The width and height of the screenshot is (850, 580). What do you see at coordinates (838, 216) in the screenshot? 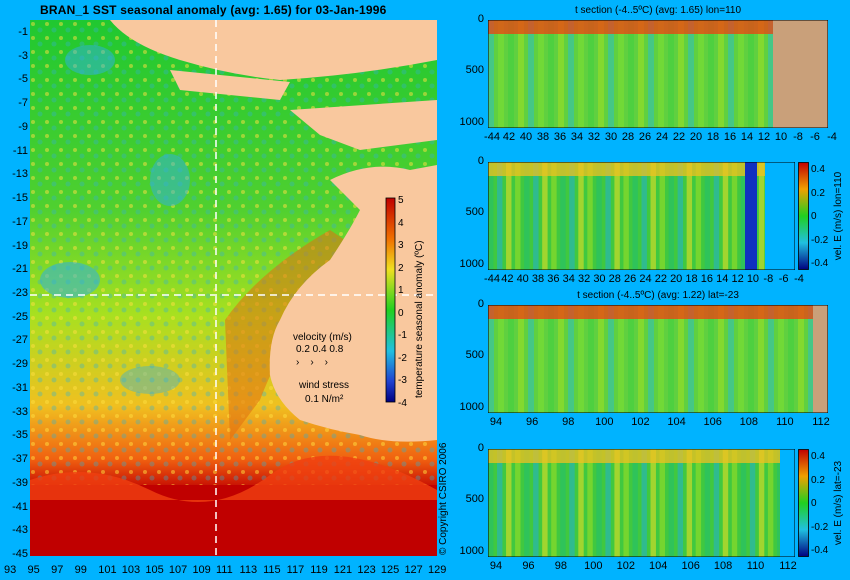
I see `velocity-side-label: vel. E (m/s) lon=110` at bounding box center [838, 216].